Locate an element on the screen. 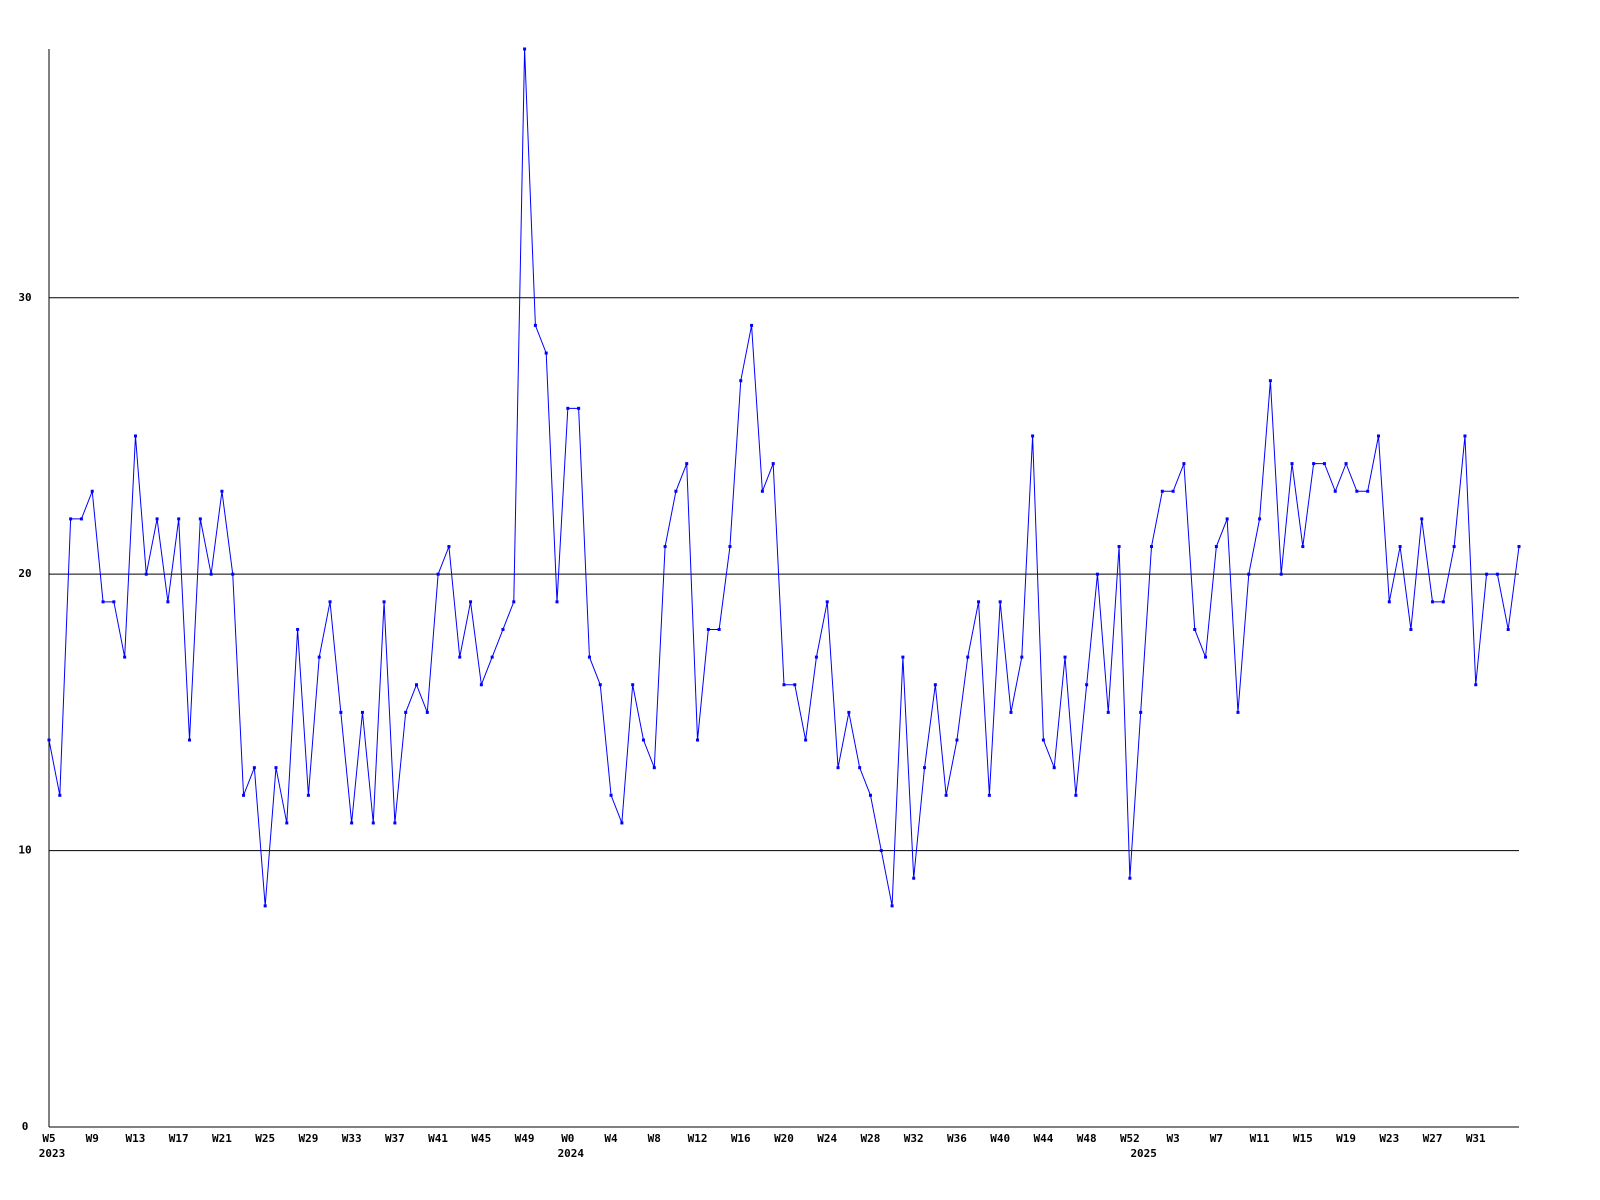 Image resolution: width=1600 pixels, height=1200 pixels. x-tick-label: W32 is located at coordinates (914, 1138).